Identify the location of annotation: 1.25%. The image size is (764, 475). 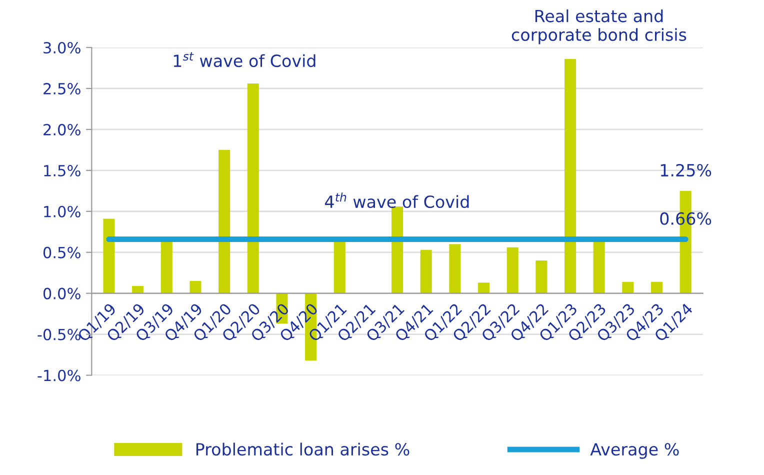
(686, 170).